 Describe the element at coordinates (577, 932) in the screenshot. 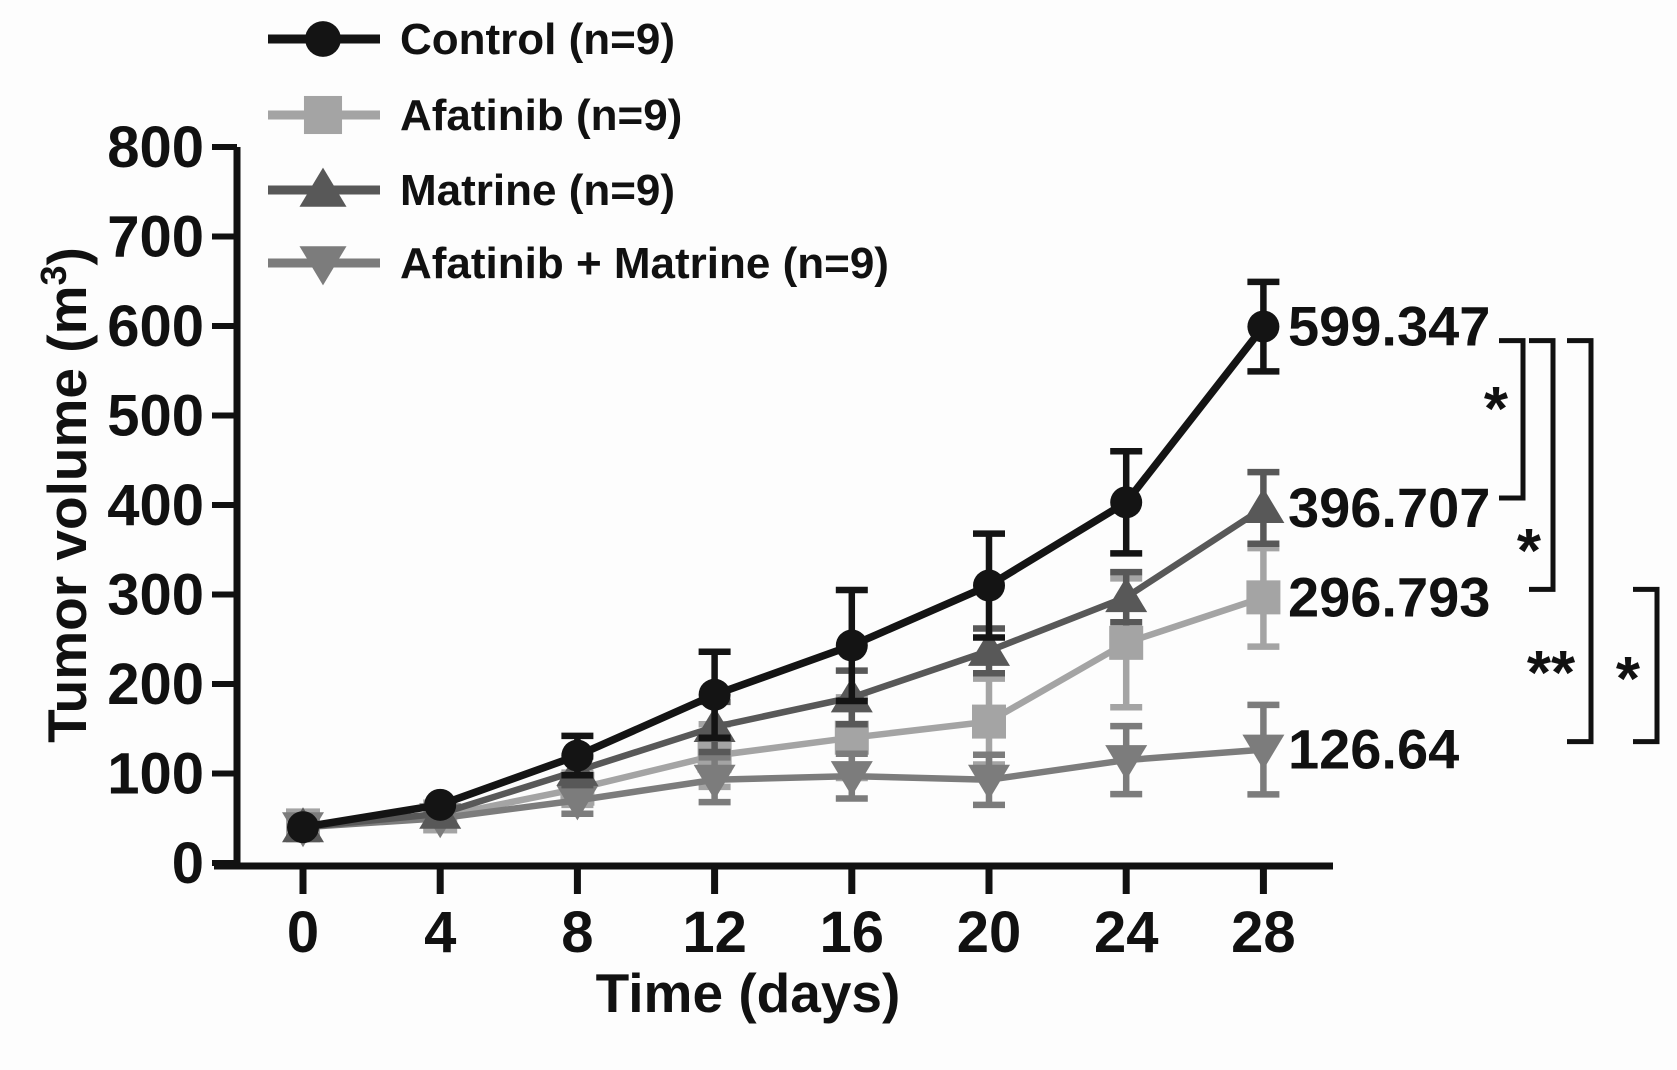

I see `x-tick-label: 8` at that location.